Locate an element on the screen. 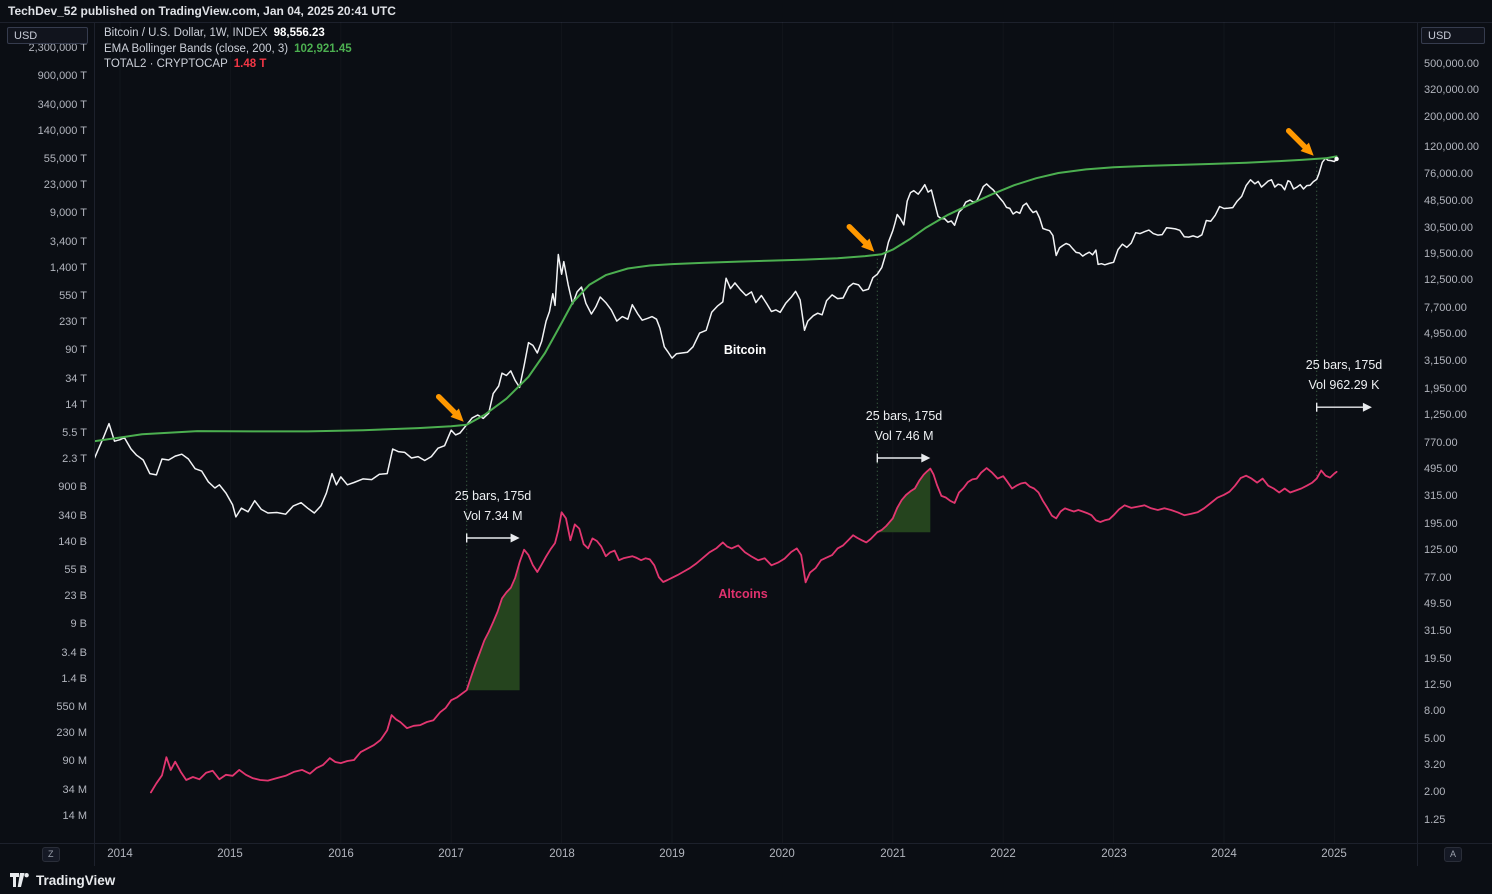 This screenshot has width=1492, height=894. timezone-badge: Z is located at coordinates (51, 854).